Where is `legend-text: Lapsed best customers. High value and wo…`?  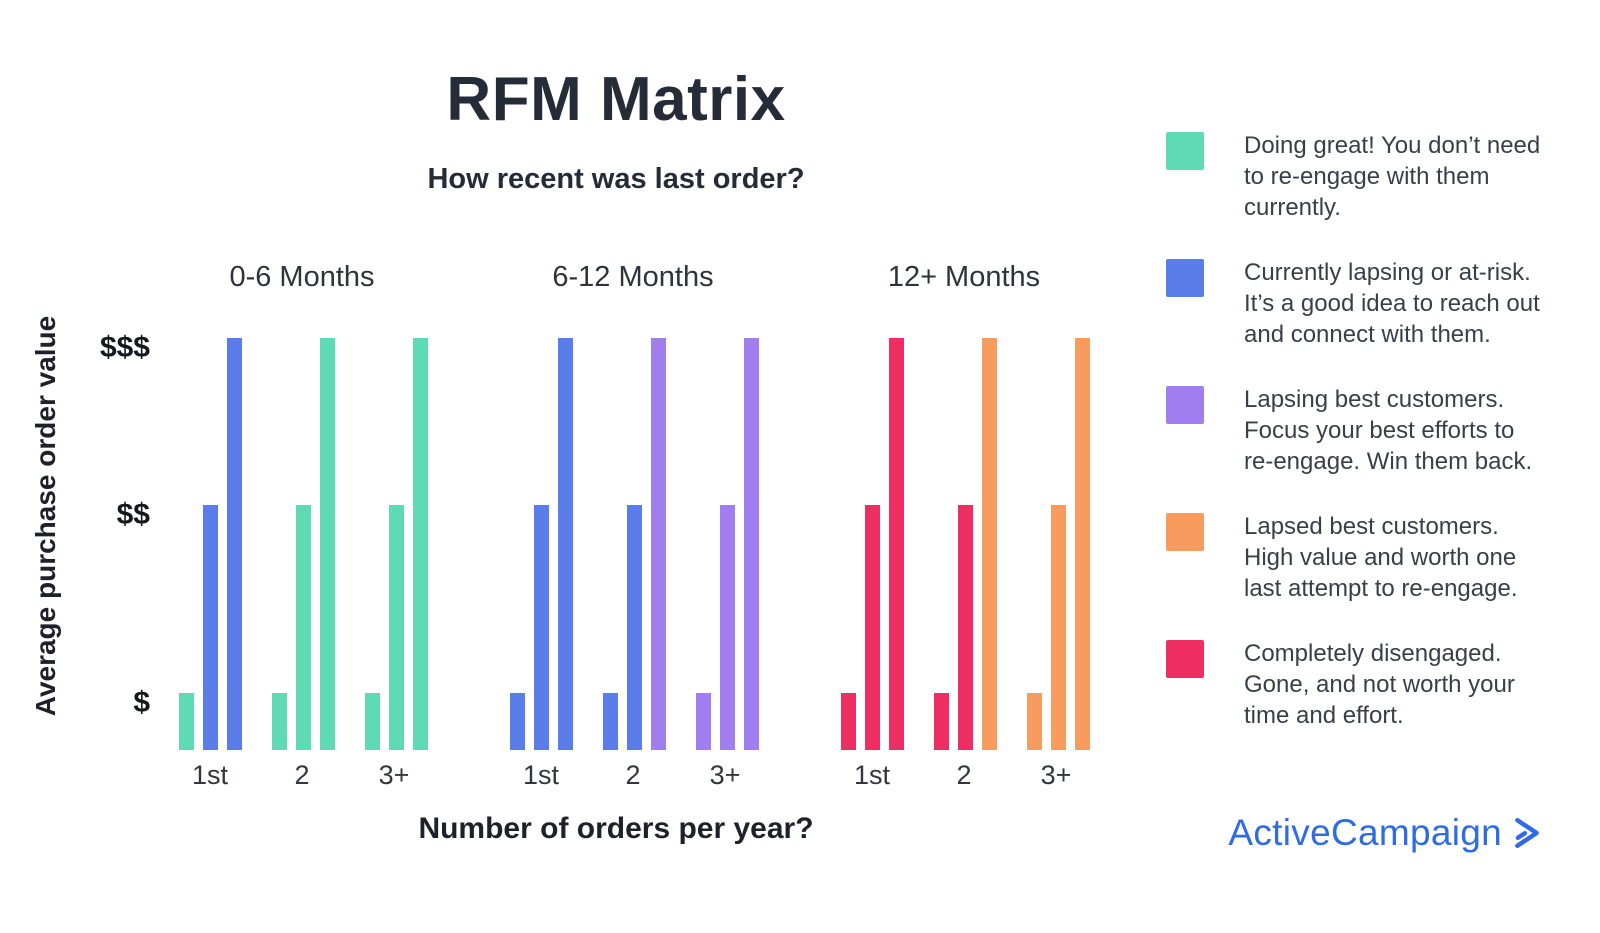 legend-text: Lapsed best customers. High value and wo… is located at coordinates (1381, 557).